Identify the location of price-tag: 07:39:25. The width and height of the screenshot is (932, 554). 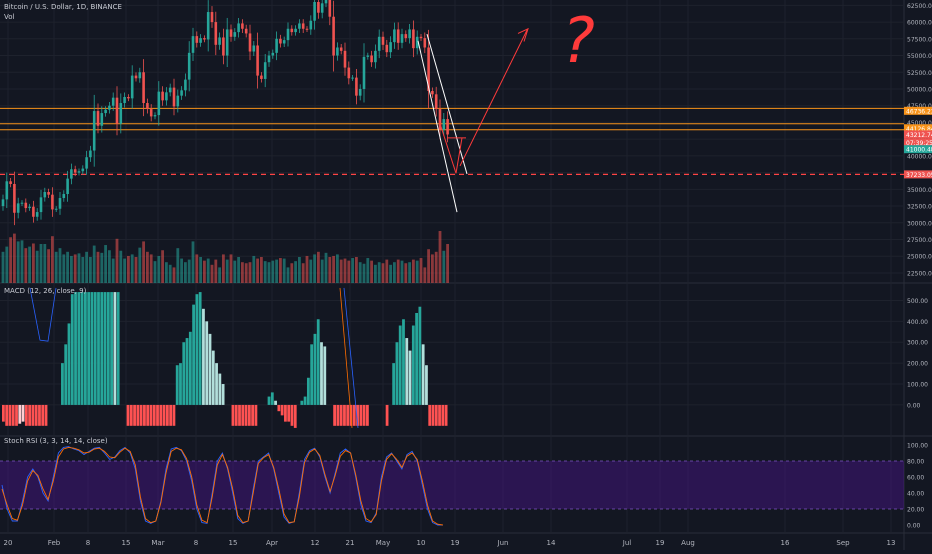
(918, 142).